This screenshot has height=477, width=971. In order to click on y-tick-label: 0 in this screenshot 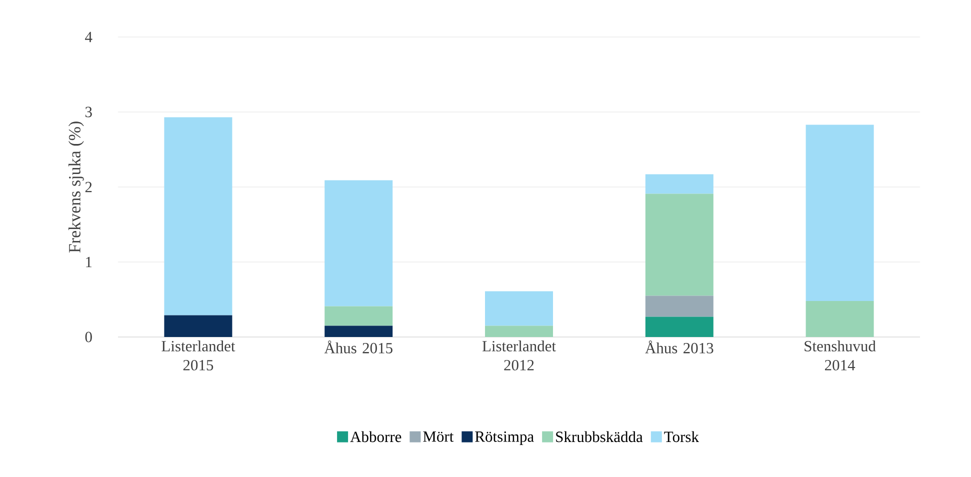, I will do `click(88, 337)`.